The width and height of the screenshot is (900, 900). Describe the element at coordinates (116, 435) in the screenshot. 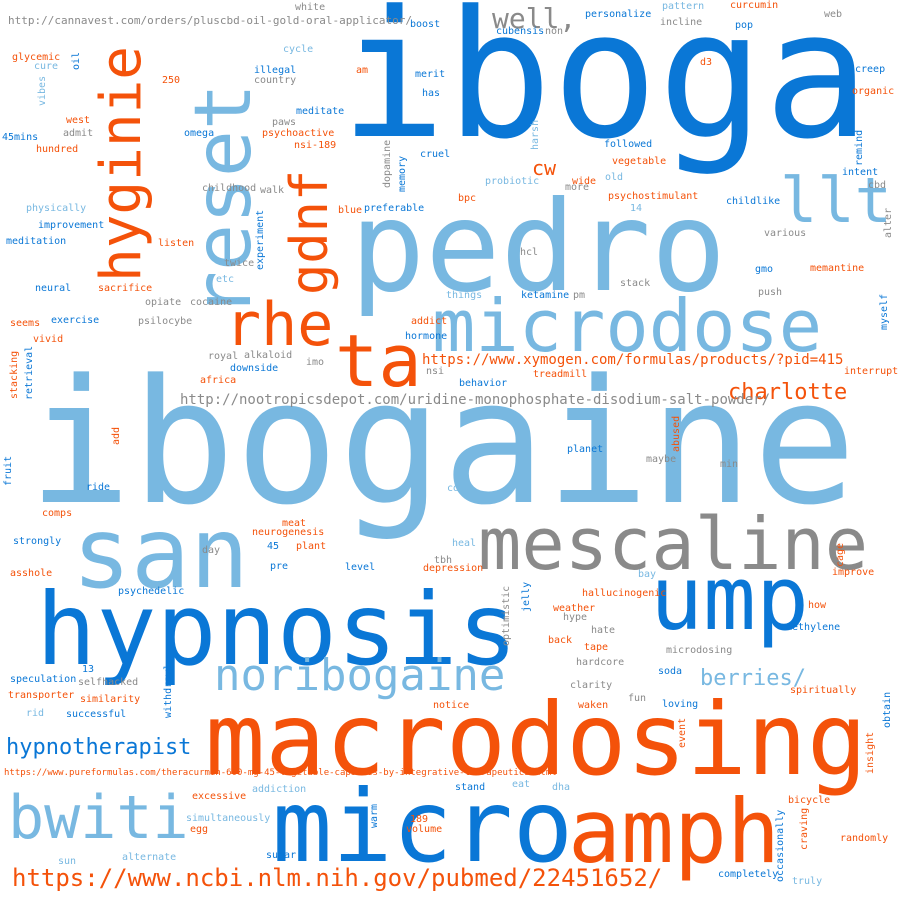

I see `word-add: add` at that location.